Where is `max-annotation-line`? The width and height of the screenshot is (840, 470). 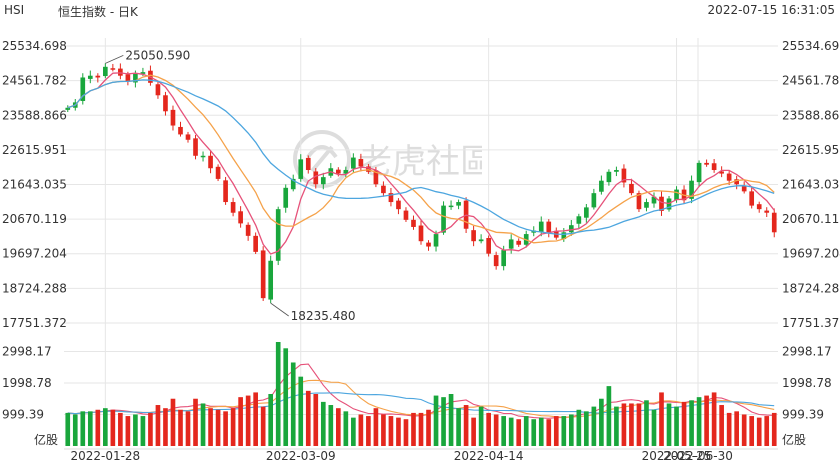 max-annotation-line is located at coordinates (114, 59).